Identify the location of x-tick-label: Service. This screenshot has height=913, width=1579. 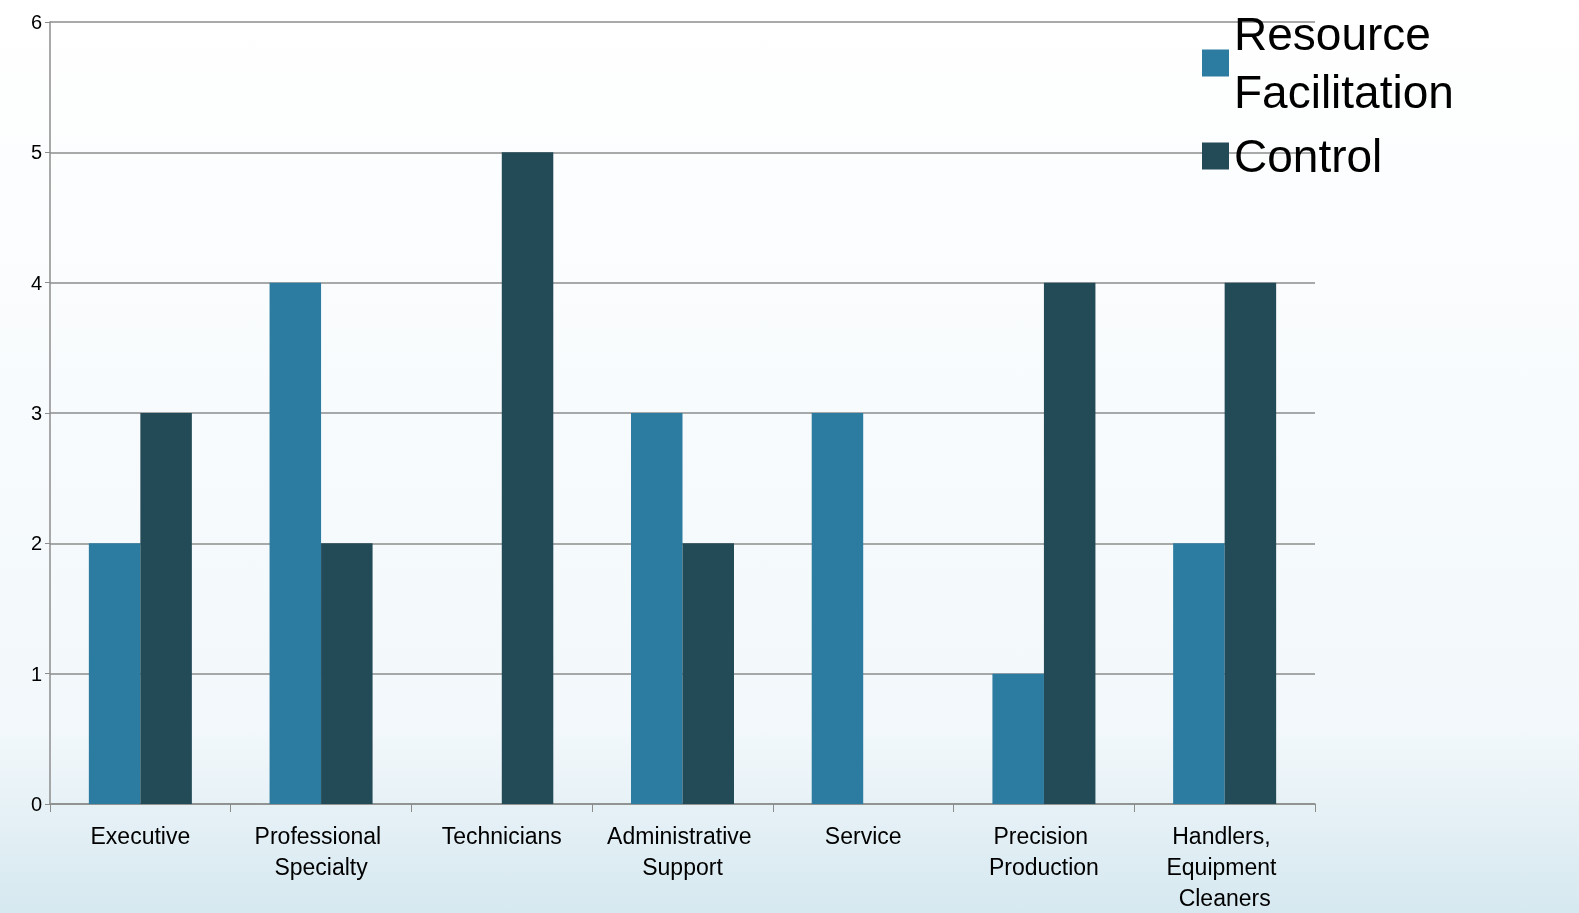
(863, 835).